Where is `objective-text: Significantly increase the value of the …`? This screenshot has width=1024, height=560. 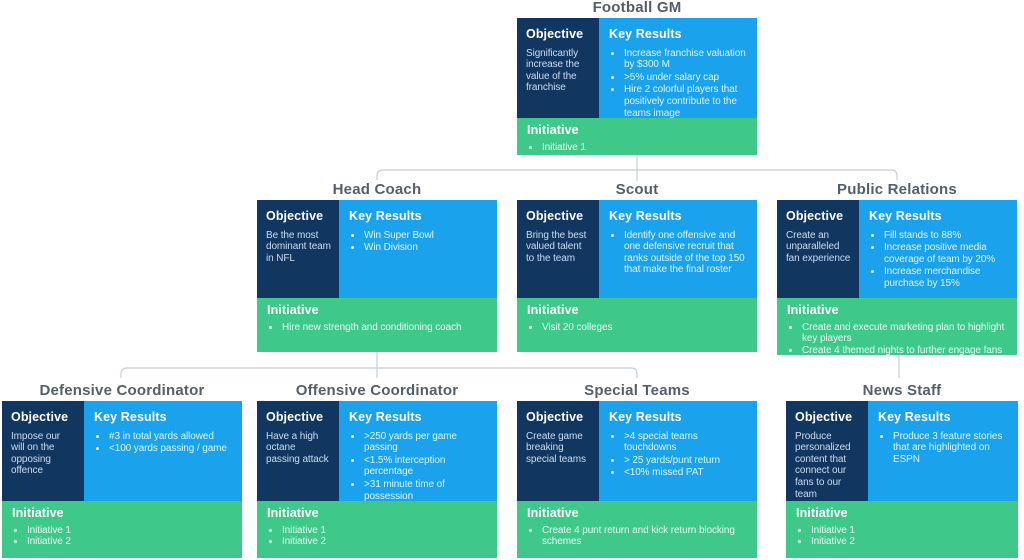 objective-text: Significantly increase the value of the … is located at coordinates (553, 70).